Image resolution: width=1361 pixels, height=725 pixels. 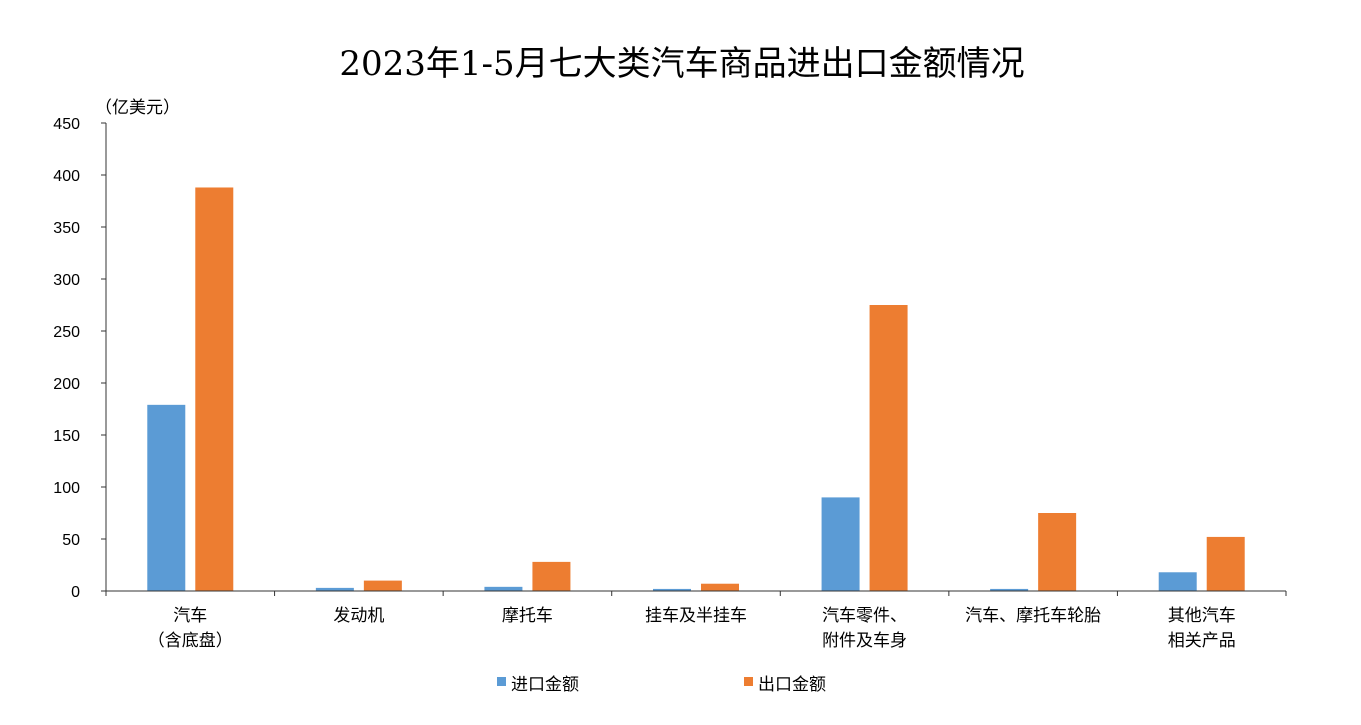 What do you see at coordinates (545, 685) in the screenshot?
I see `legend-label: 进口金额` at bounding box center [545, 685].